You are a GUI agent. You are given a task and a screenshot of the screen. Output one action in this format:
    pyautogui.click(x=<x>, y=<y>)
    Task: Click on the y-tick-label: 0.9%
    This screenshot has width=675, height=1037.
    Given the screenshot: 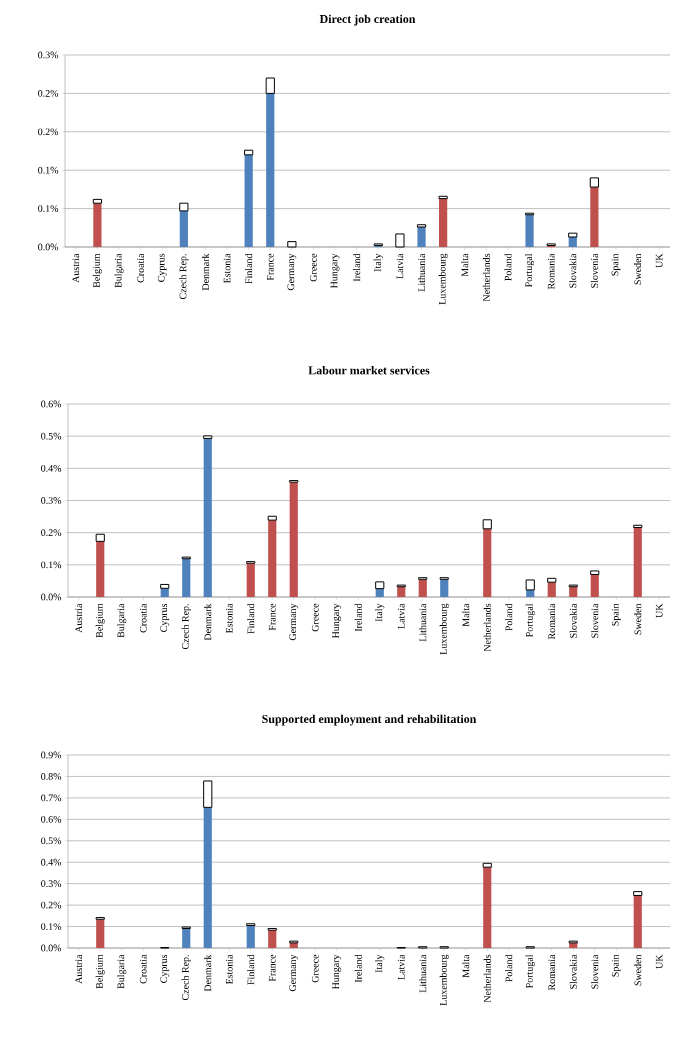 What is the action you would take?
    pyautogui.click(x=51, y=755)
    